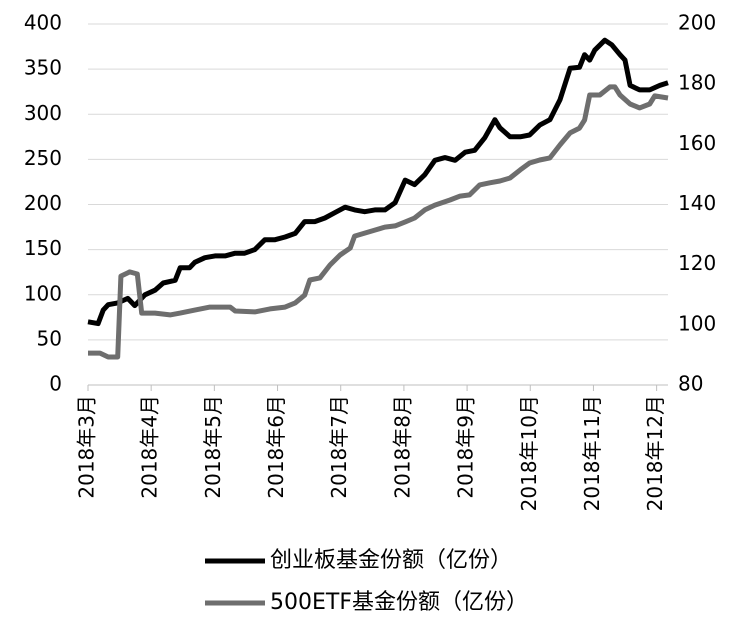  I want to click on legend-label: 创业板基金份额（亿份）, so click(391, 560).